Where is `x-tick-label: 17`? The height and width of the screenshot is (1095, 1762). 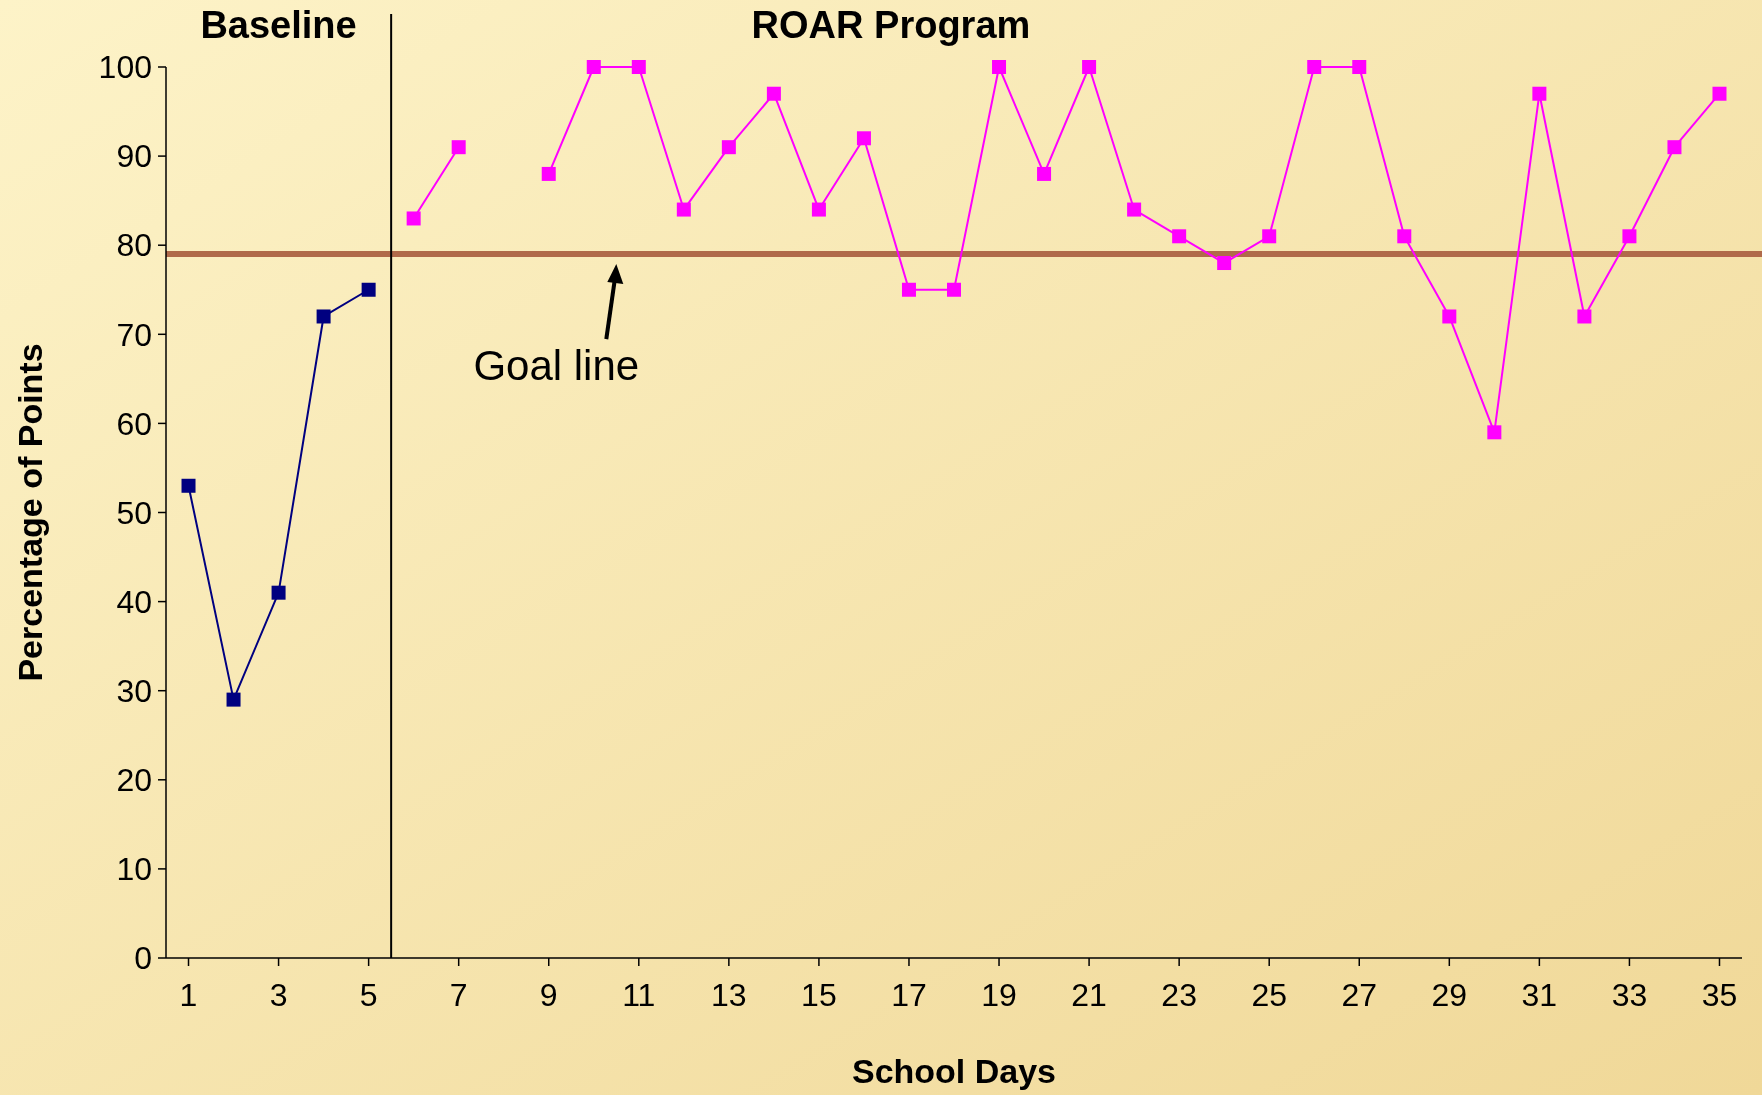 x-tick-label: 17 is located at coordinates (909, 995).